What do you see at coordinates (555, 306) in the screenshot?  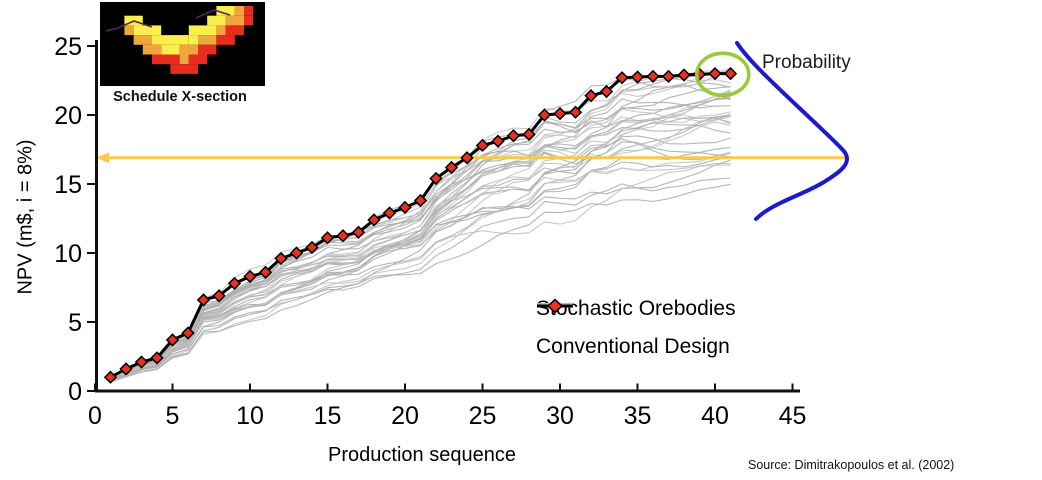 I see `conventional-line-swatch` at bounding box center [555, 306].